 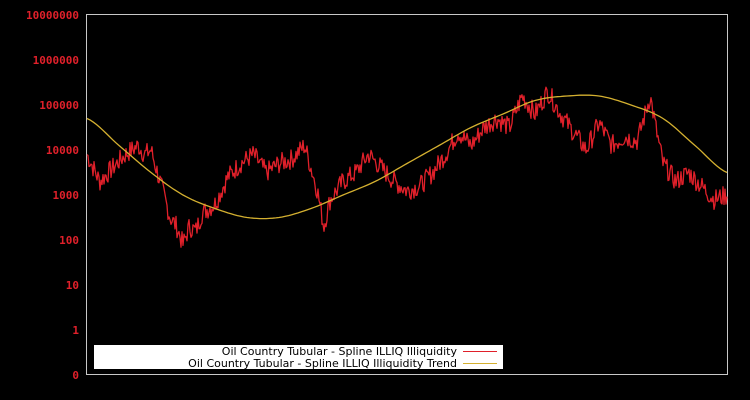 I want to click on y-tick-label: 100, so click(x=69, y=240).